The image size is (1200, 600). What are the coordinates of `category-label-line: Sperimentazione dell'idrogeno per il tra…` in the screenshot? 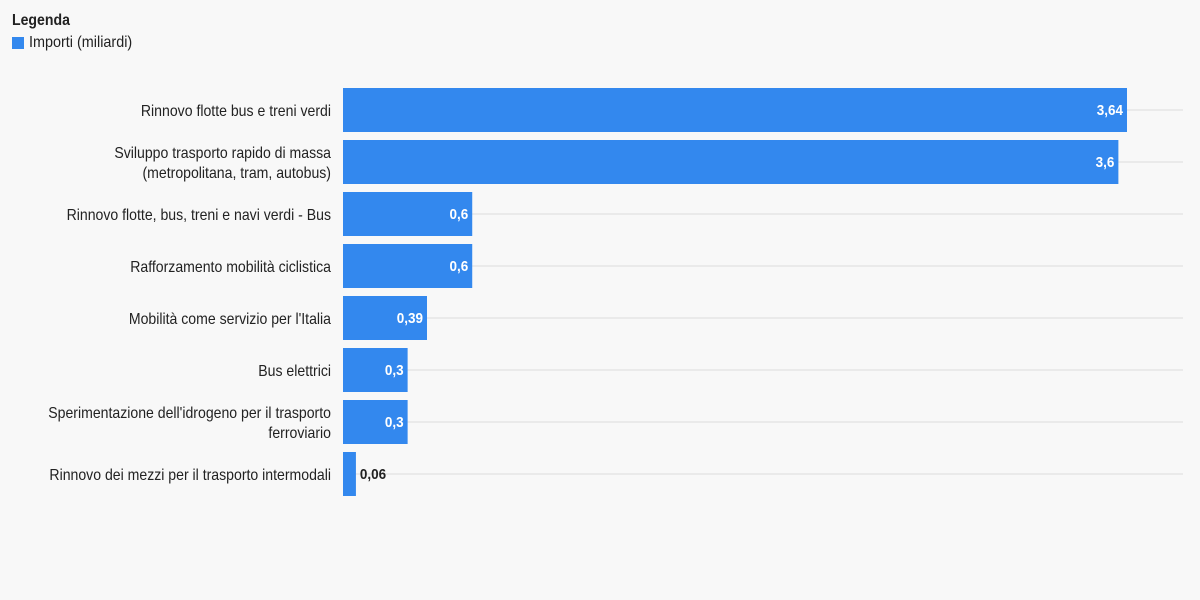 It's located at (189, 413).